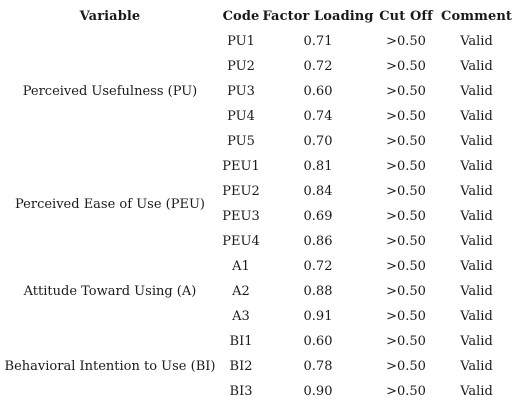  Describe the element at coordinates (241, 291) in the screenshot. I see `item-code: A2` at that location.